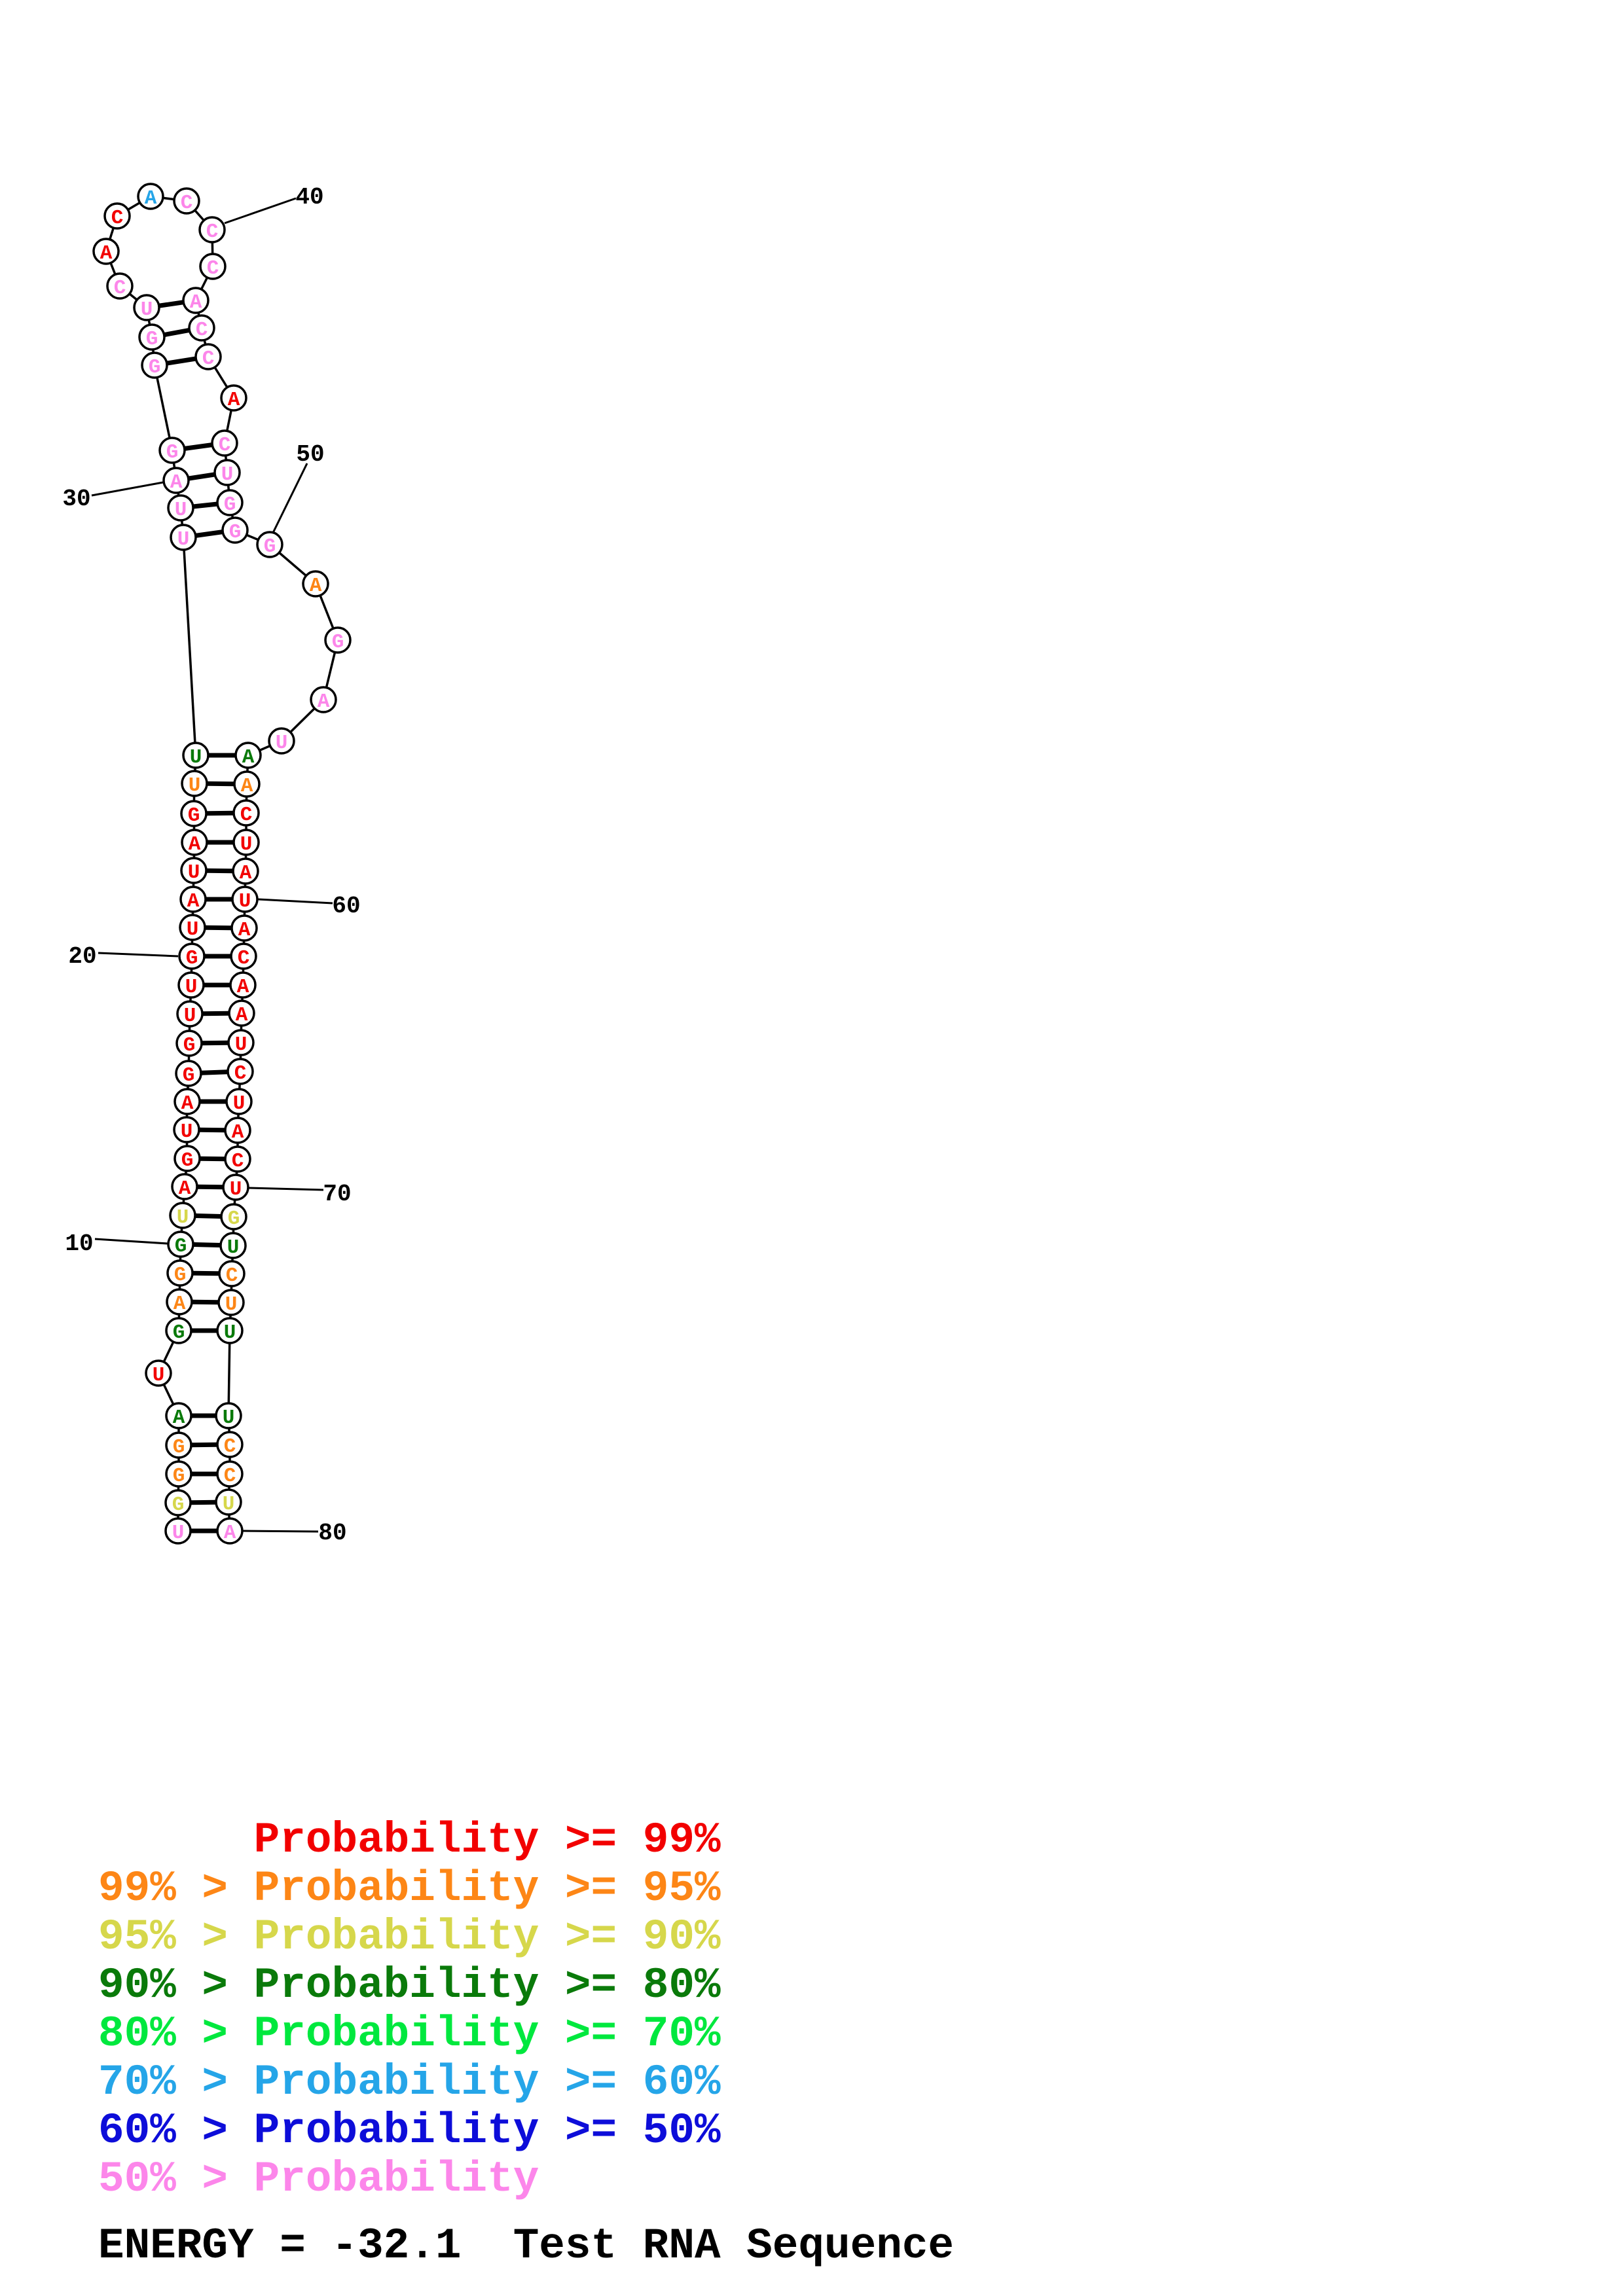 Image resolution: width=1623 pixels, height=2296 pixels. Describe the element at coordinates (163, 408) in the screenshot. I see `backbone-line` at that location.